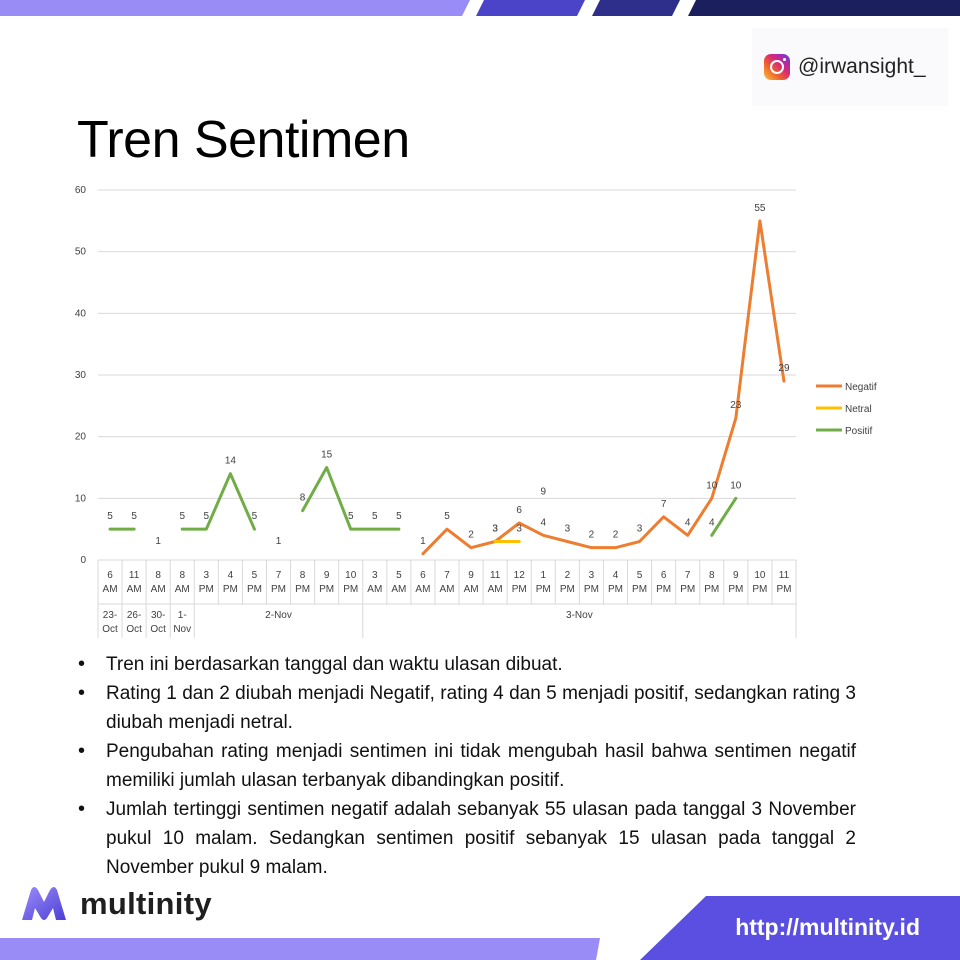 This screenshot has width=960, height=960. Describe the element at coordinates (784, 368) in the screenshot. I see `data-label: 29` at that location.